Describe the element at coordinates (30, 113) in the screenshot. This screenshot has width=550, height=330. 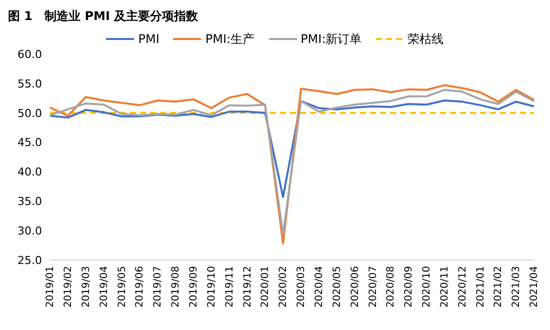
I see `y-tick-label: 50.0` at that location.